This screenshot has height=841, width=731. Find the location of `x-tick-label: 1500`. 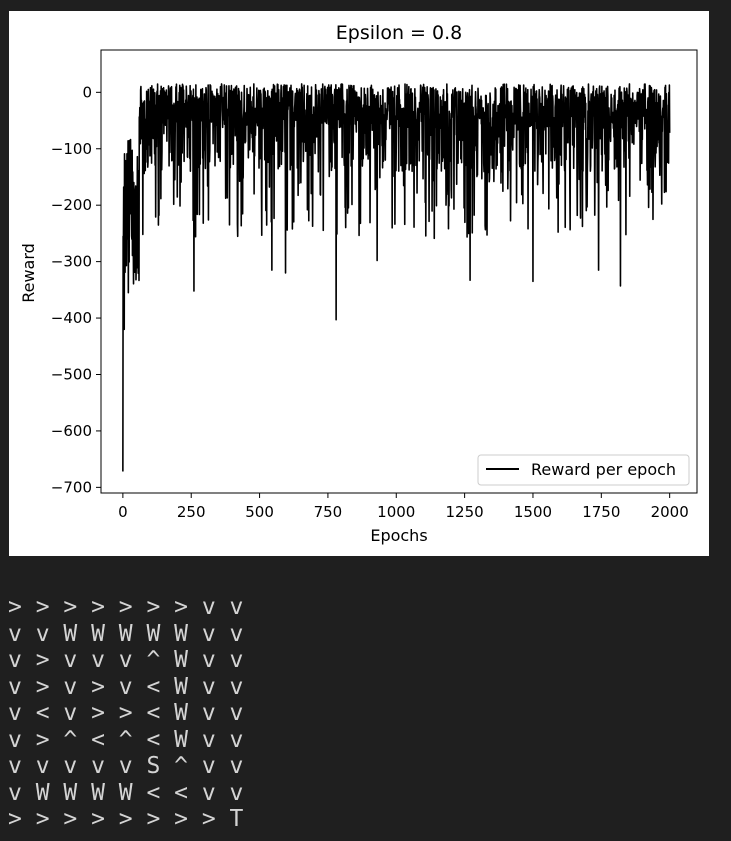

x-tick-label: 1500 is located at coordinates (533, 512).